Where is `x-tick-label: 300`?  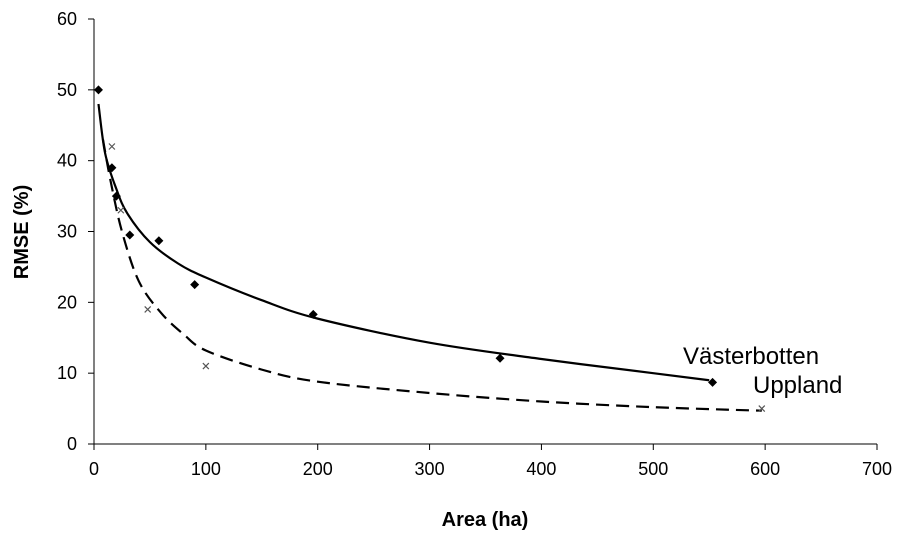
x-tick-label: 300 is located at coordinates (430, 469).